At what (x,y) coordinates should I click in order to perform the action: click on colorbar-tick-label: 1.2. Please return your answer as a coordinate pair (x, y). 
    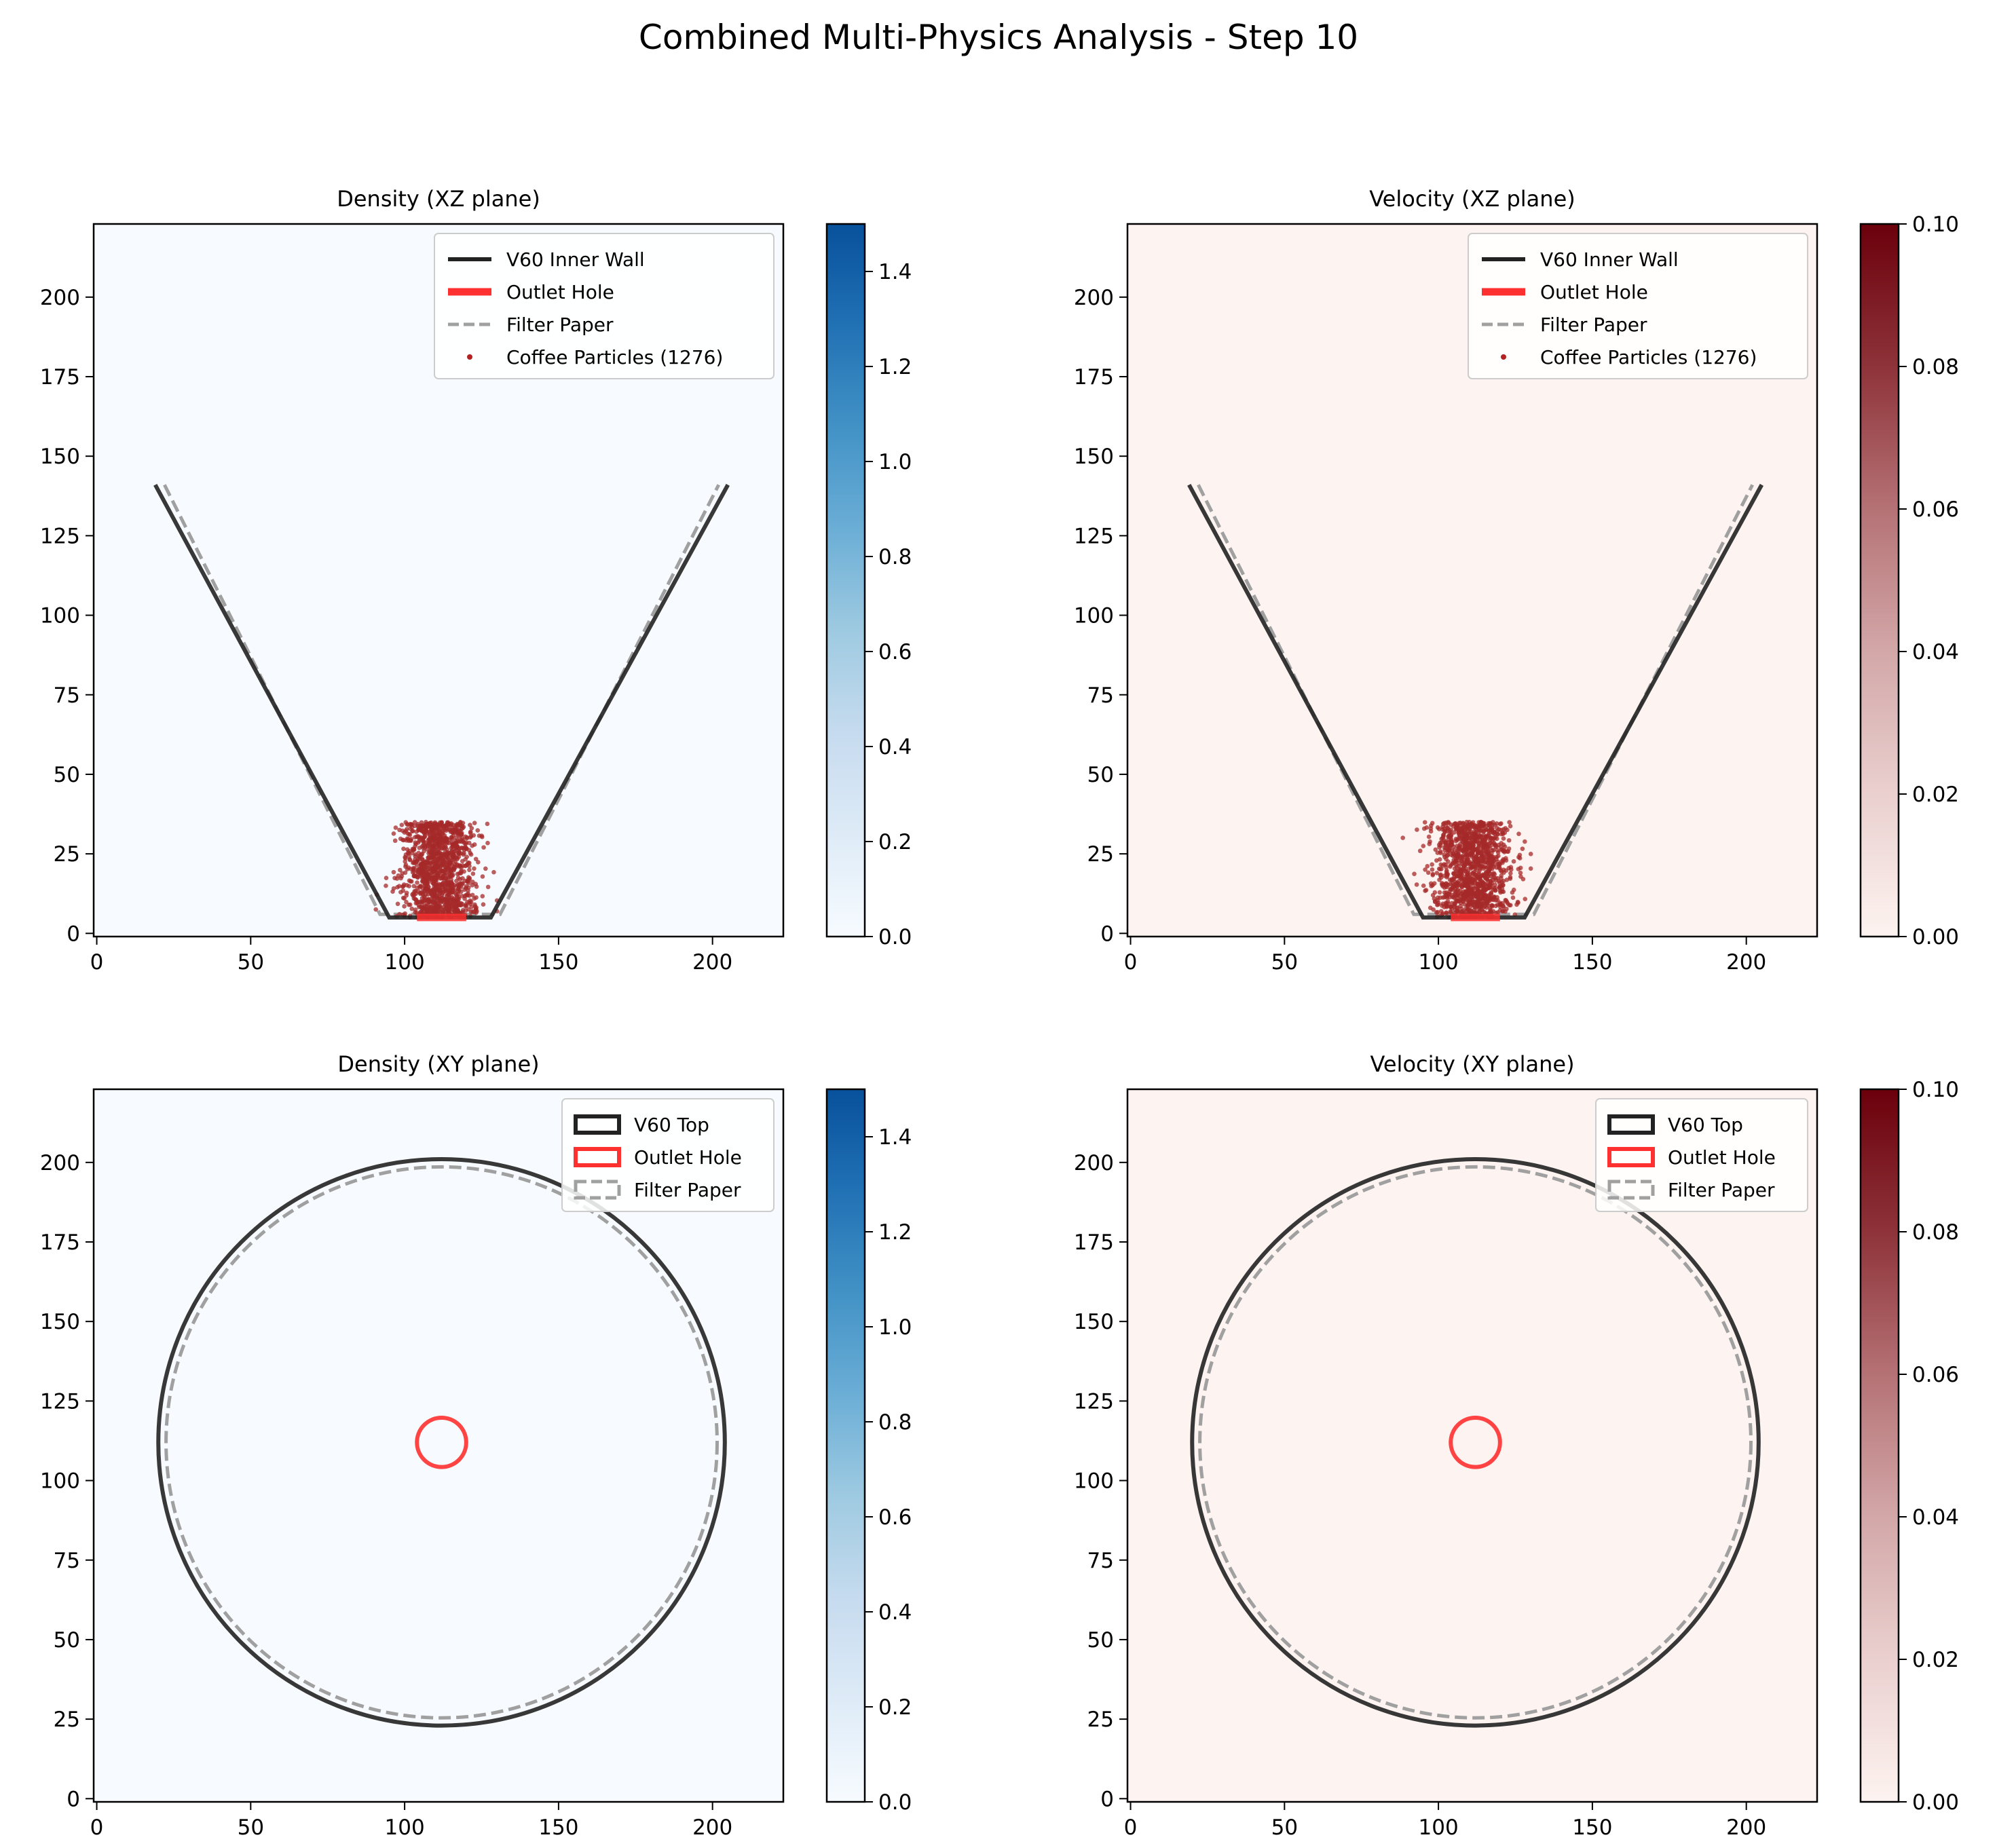
    Looking at the image, I should click on (895, 367).